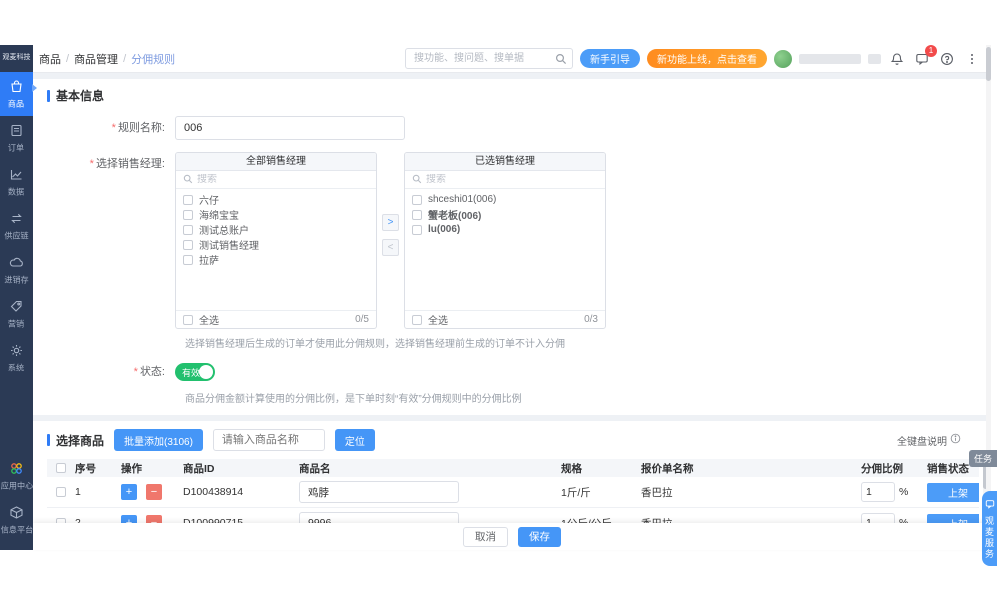  I want to click on gear-icon, so click(16, 350).